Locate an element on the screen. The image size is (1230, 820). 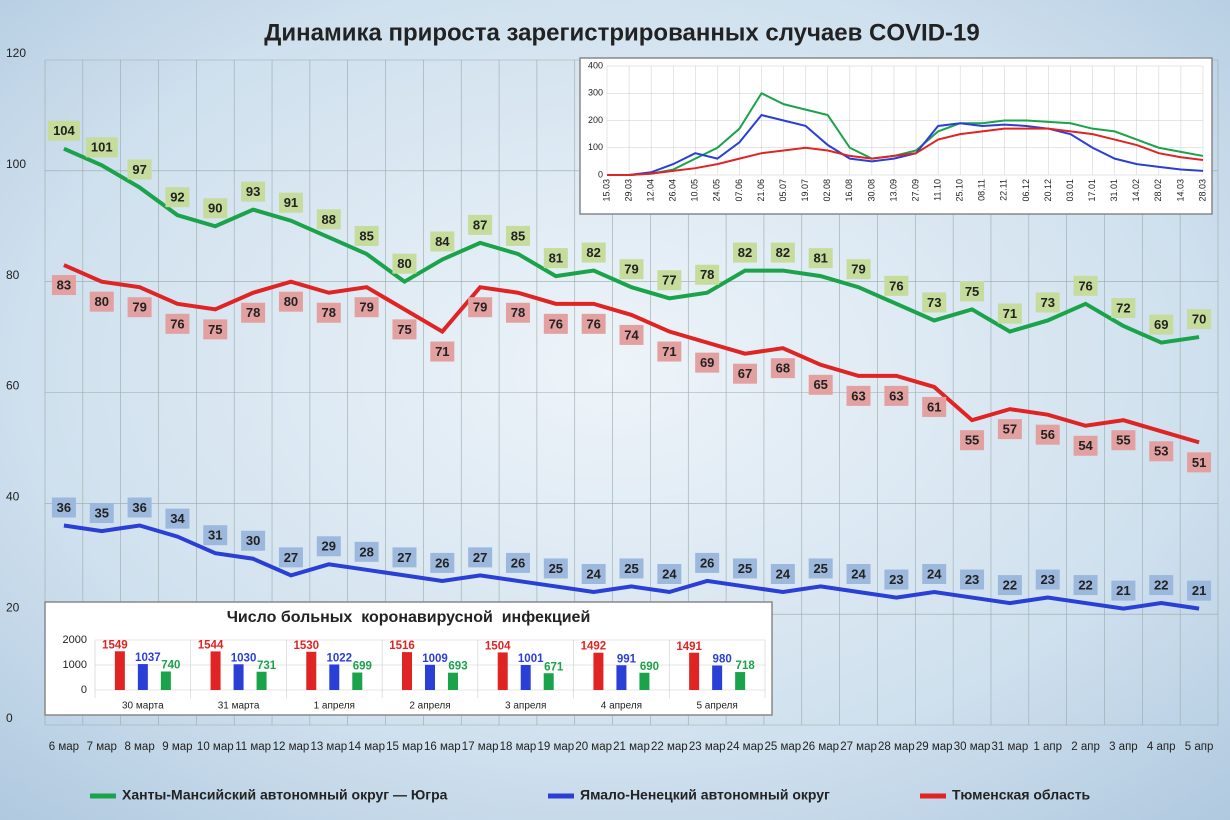
data-label: 671 is located at coordinates (554, 667).